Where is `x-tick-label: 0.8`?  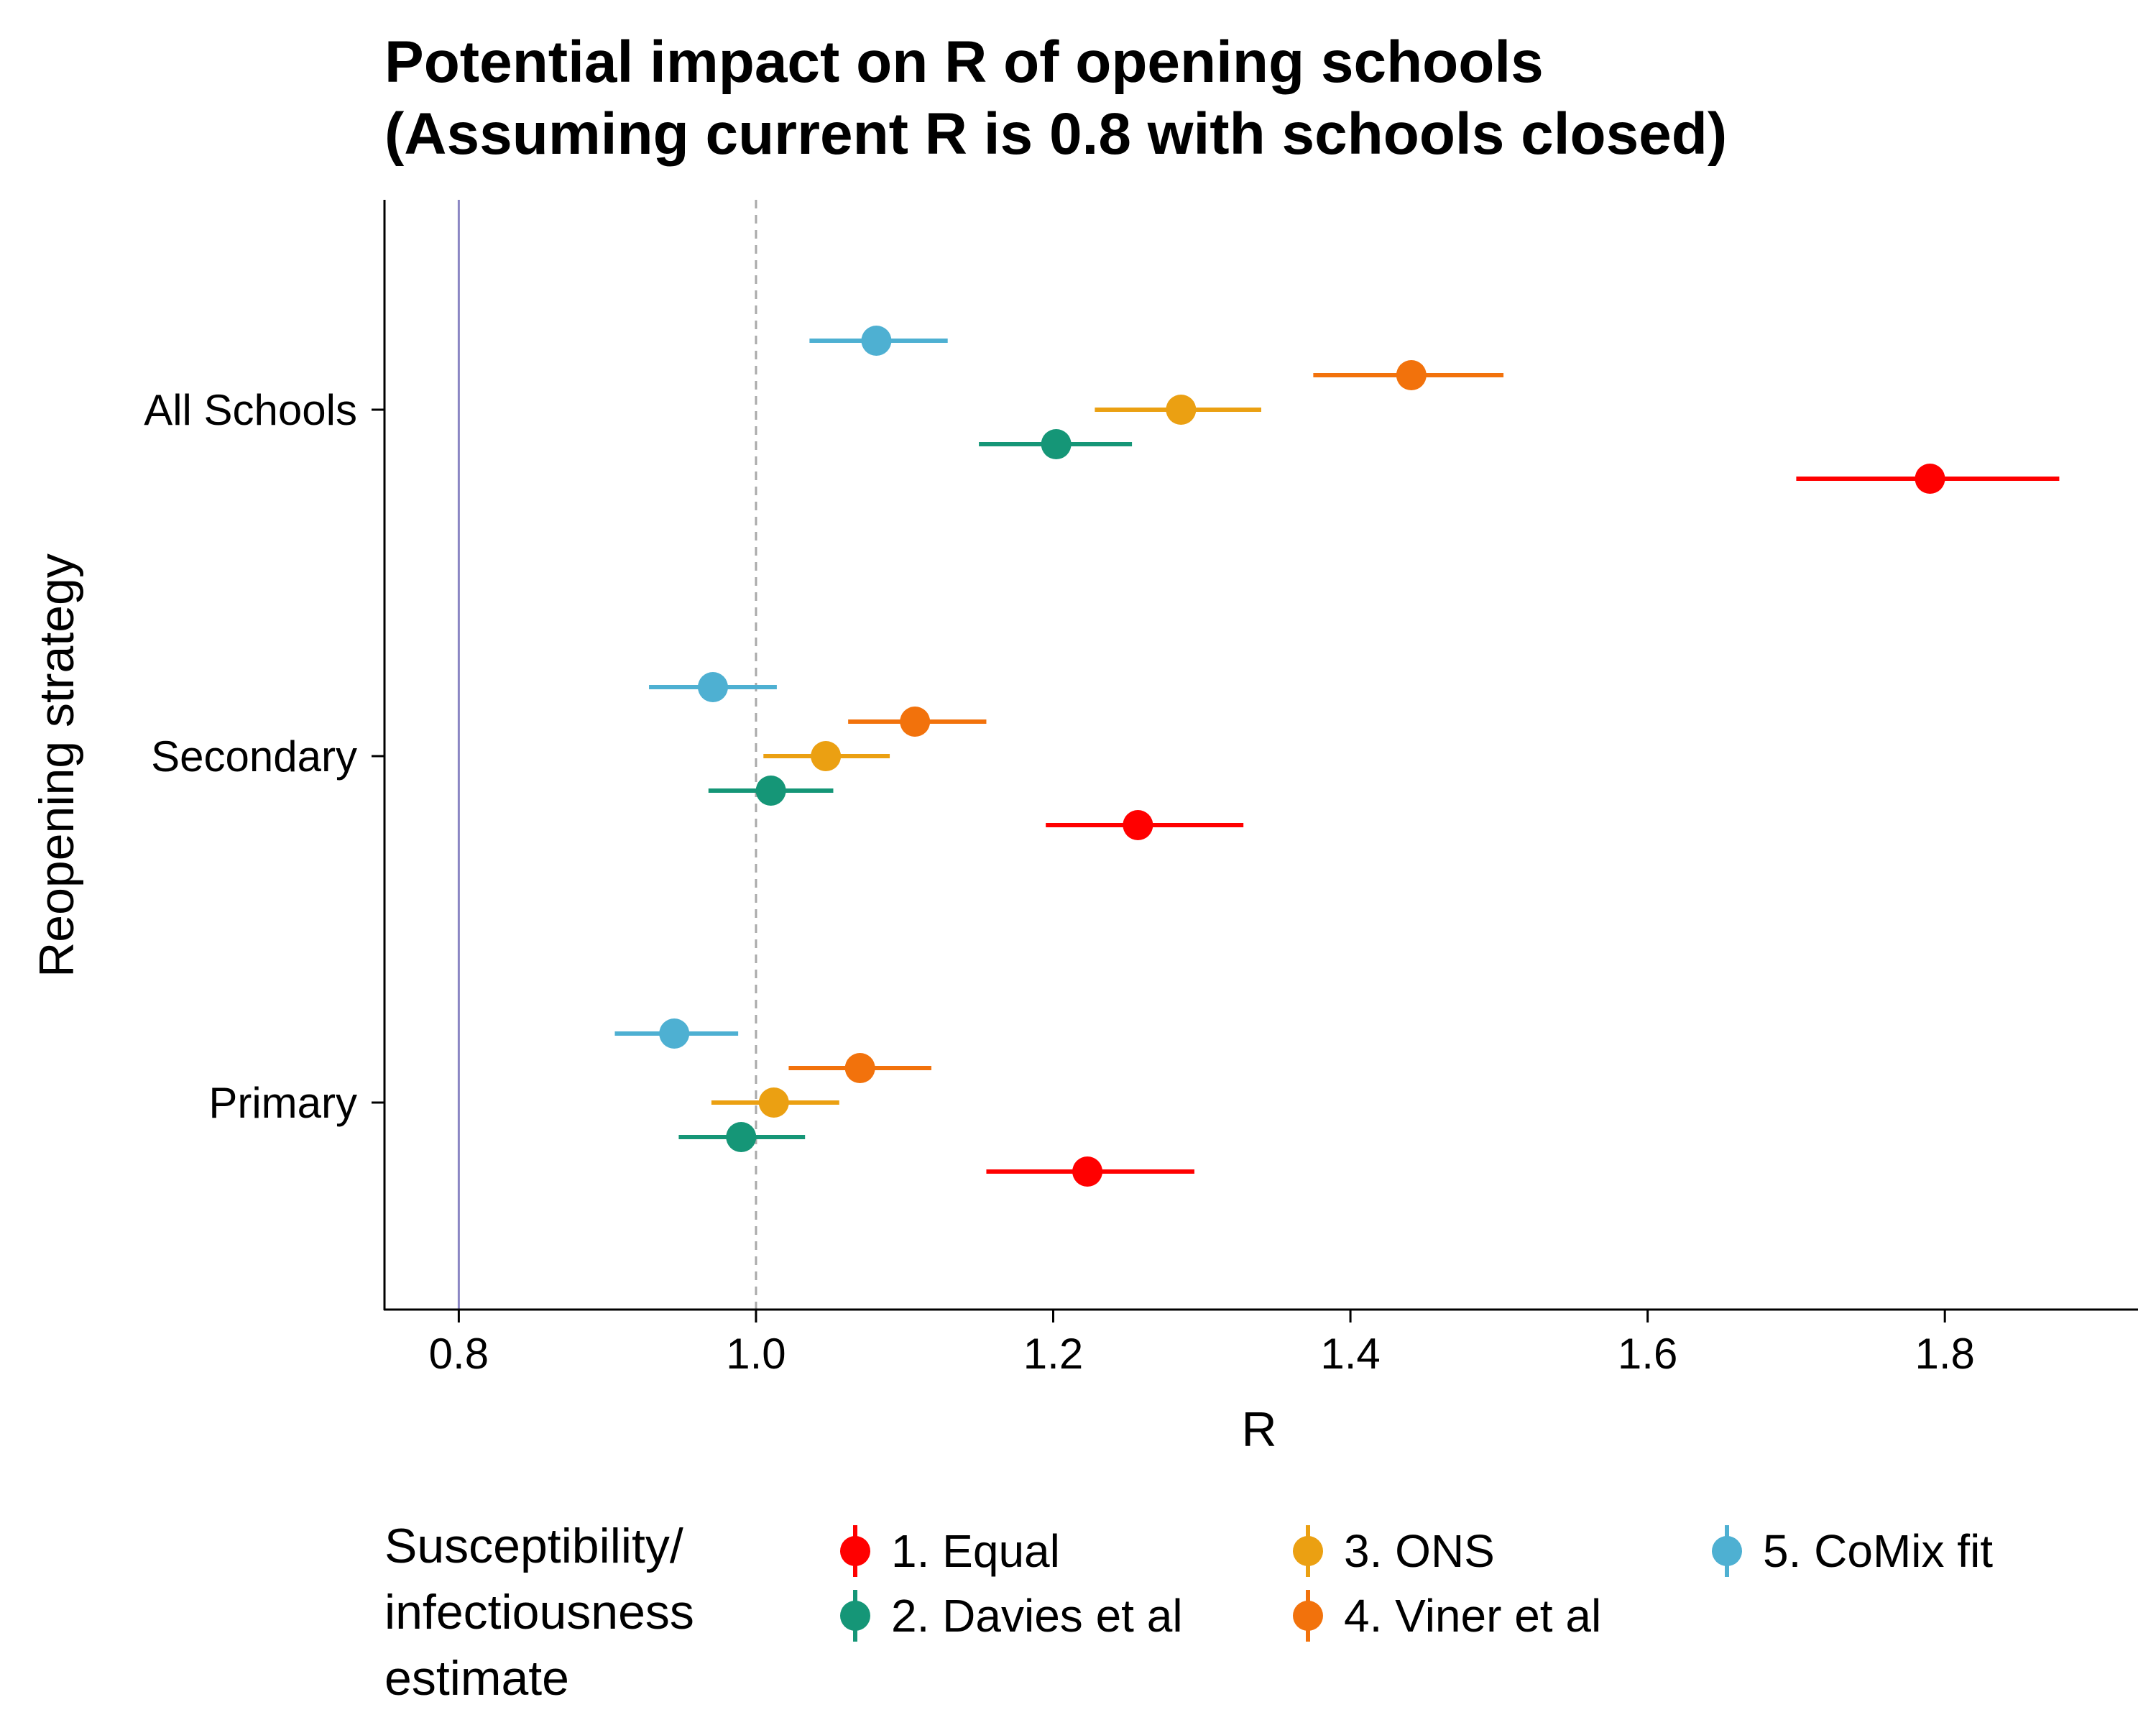
x-tick-label: 0.8 is located at coordinates (459, 1354).